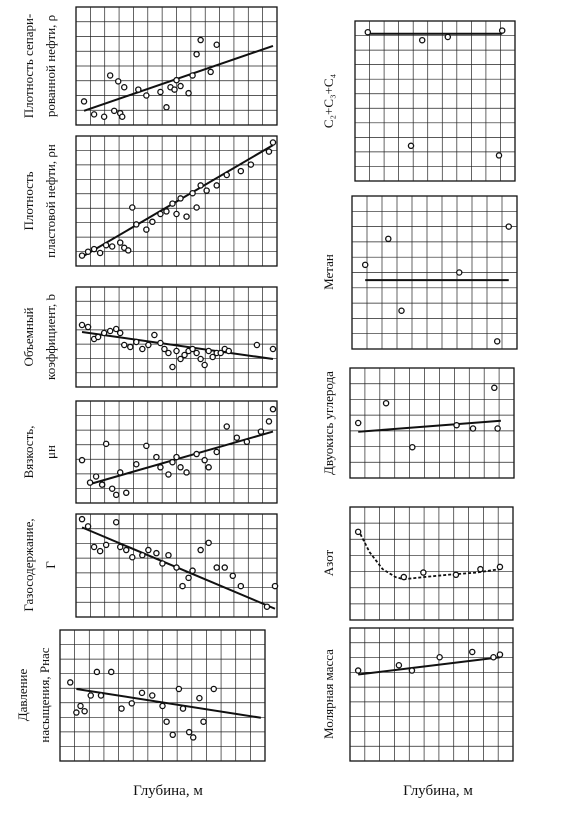 The image size is (574, 813). Describe the element at coordinates (44, 694) in the screenshot. I see `y-axis-label: насыщения, Pнас` at that location.